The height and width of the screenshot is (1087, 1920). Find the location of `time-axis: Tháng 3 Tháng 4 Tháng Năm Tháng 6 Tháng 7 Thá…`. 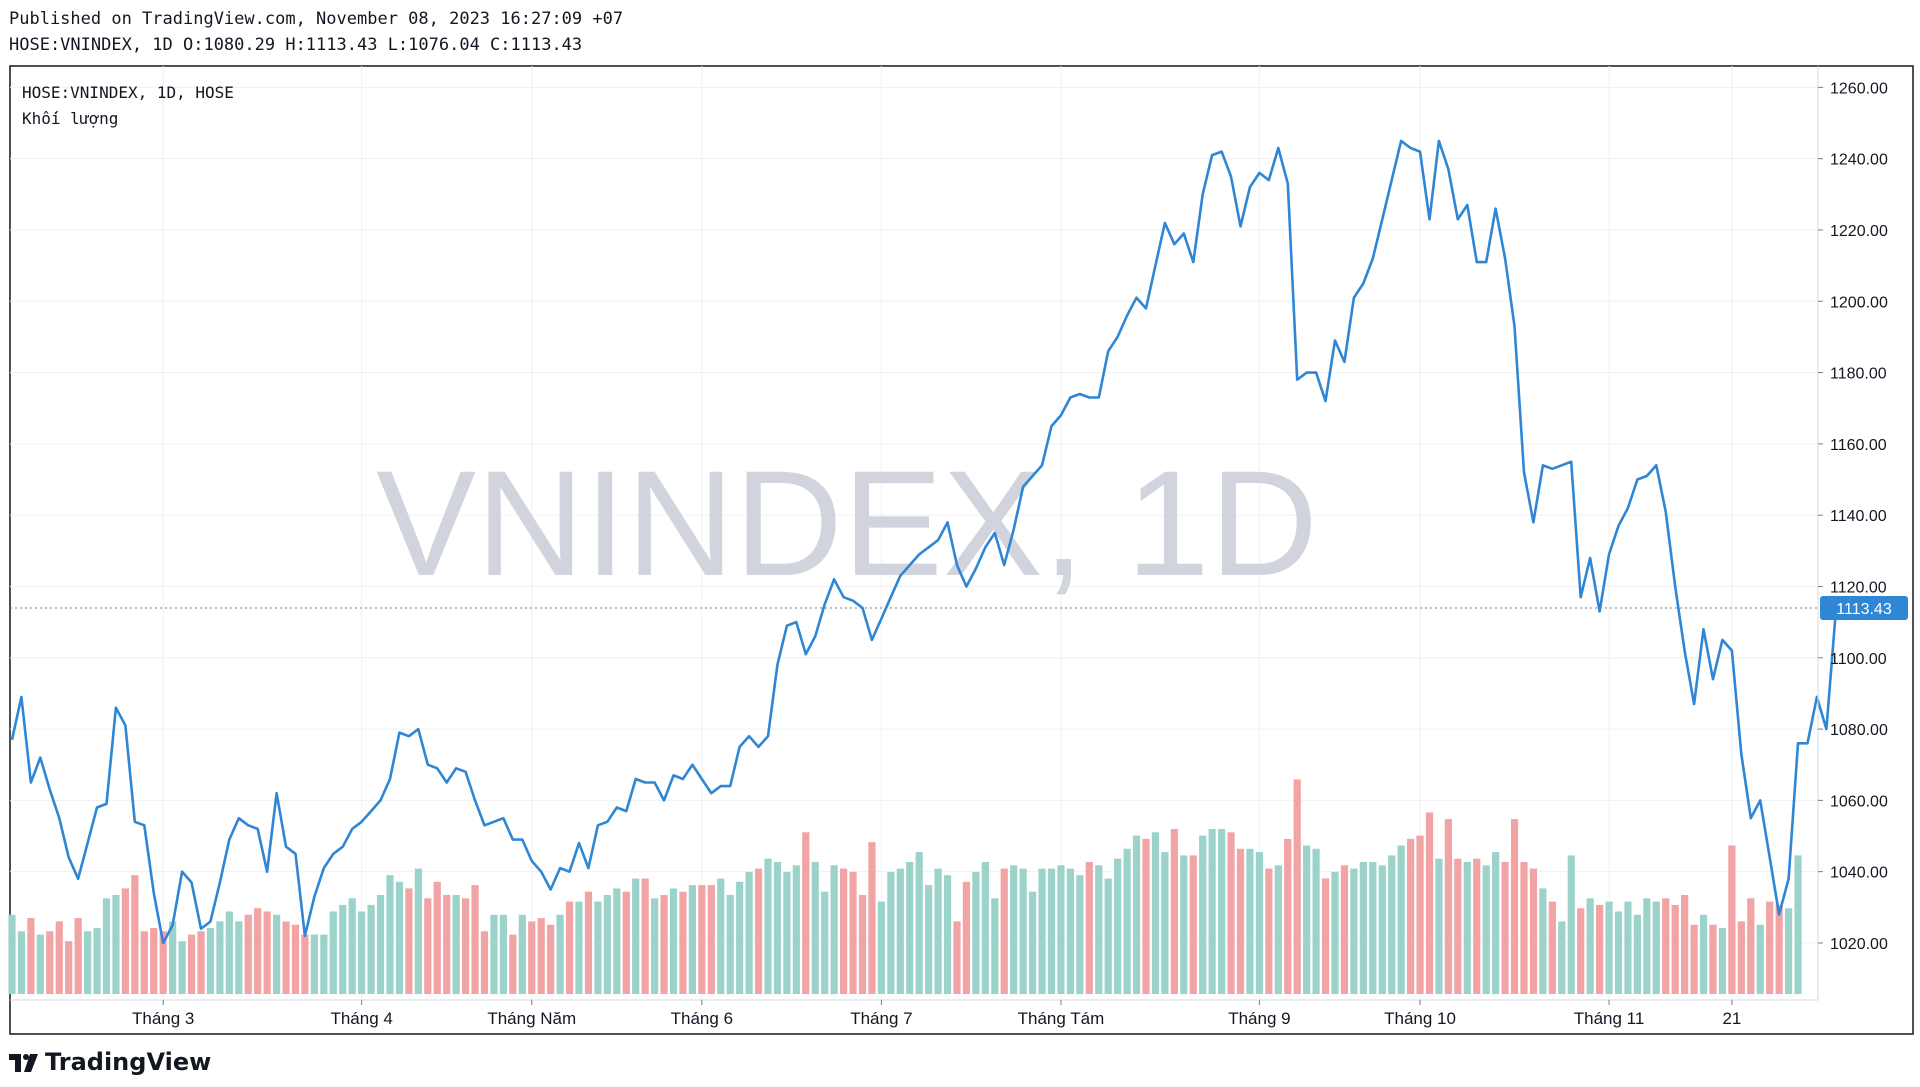

time-axis: Tháng 3 Tháng 4 Tháng Năm Tháng 6 Tháng 7 Thá… is located at coordinates (936, 1014).